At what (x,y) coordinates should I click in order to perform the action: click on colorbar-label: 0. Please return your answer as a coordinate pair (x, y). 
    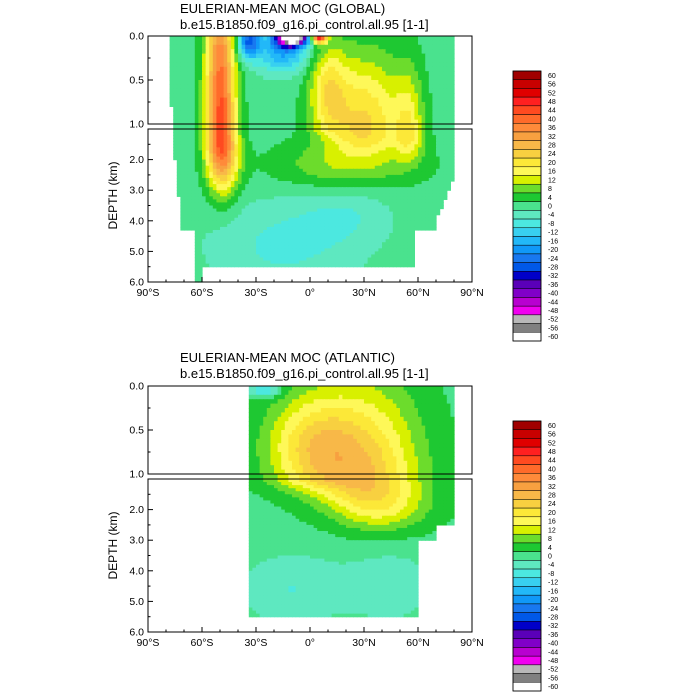
    Looking at the image, I should click on (550, 207).